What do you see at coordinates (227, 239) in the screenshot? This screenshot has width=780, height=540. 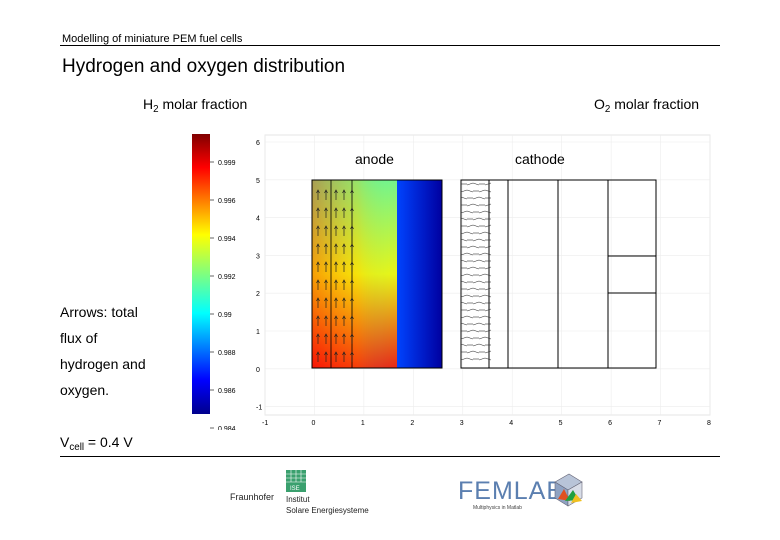 I see `colorbar-tick-label: 0.994` at bounding box center [227, 239].